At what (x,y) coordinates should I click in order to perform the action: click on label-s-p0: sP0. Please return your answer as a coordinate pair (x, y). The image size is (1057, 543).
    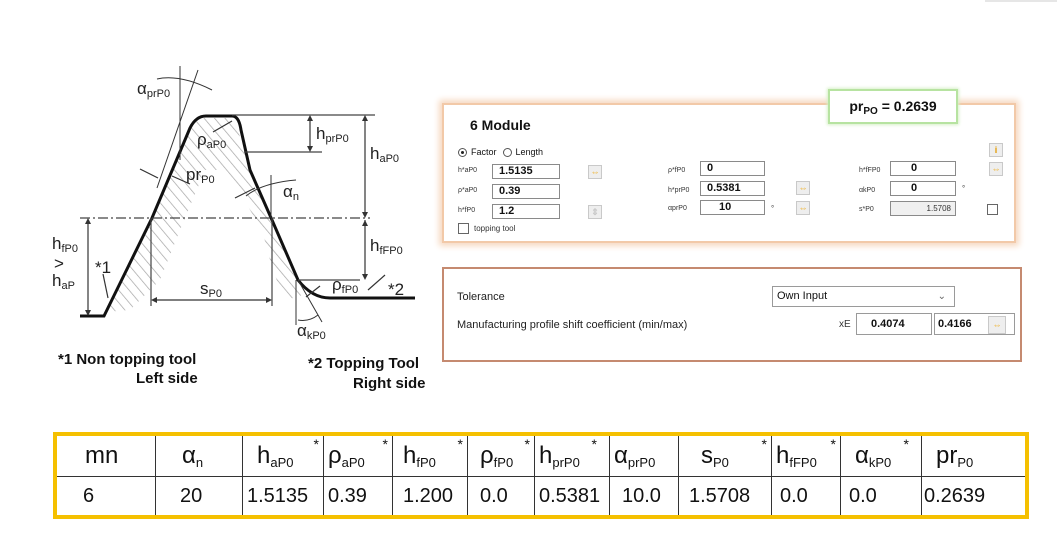
    Looking at the image, I should click on (211, 289).